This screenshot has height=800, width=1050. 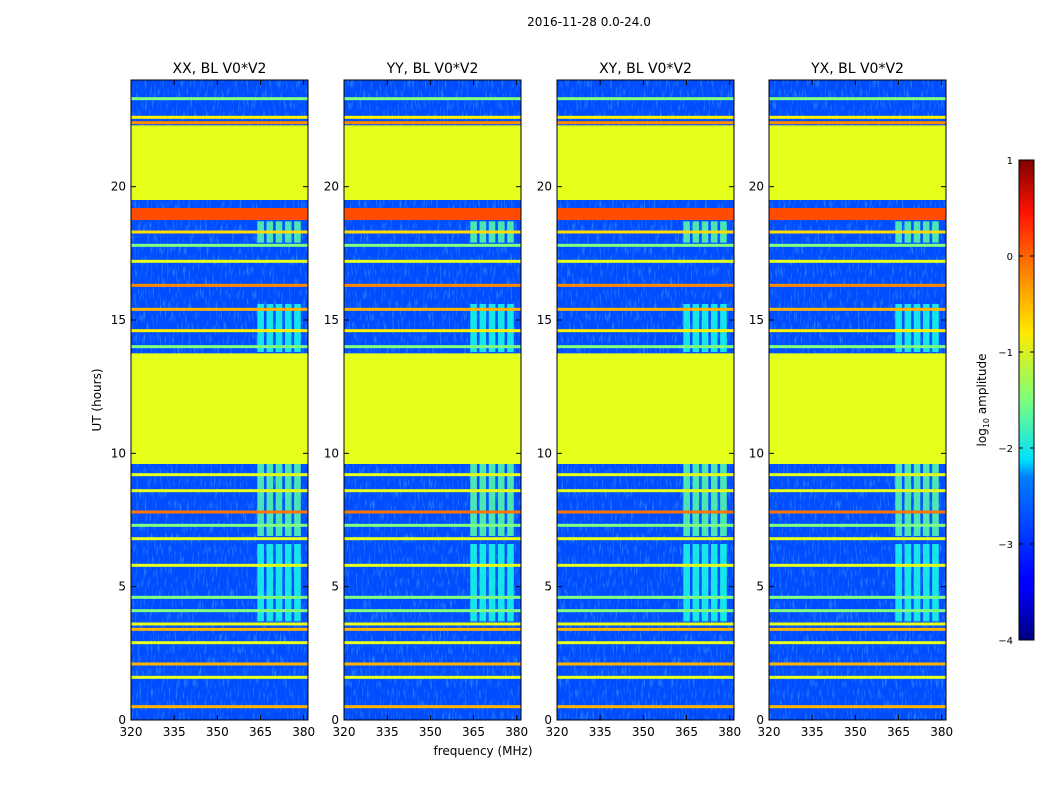 What do you see at coordinates (645, 214) in the screenshot?
I see `bright-band` at bounding box center [645, 214].